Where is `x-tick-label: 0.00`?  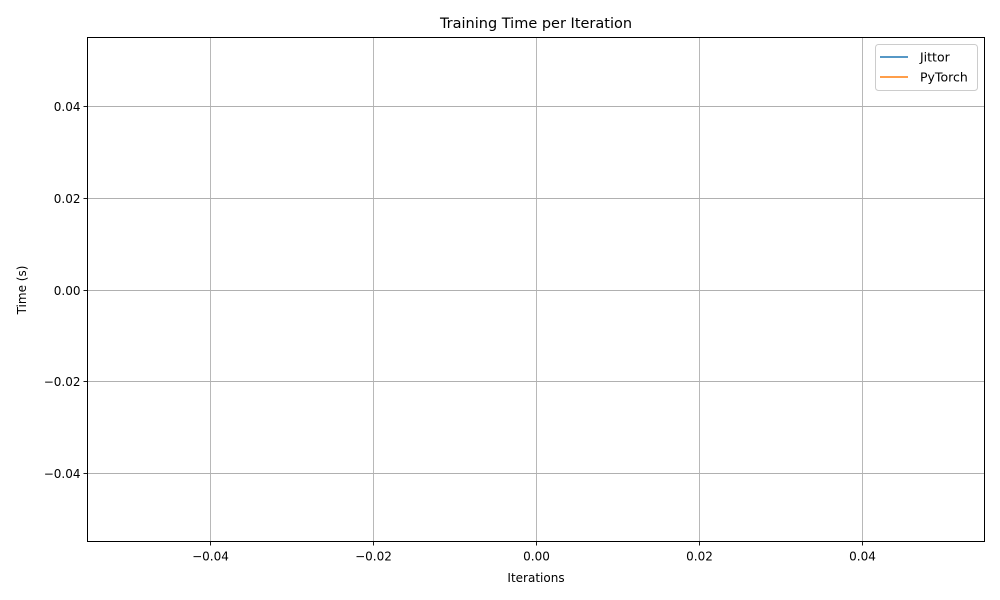 x-tick-label: 0.00 is located at coordinates (536, 557).